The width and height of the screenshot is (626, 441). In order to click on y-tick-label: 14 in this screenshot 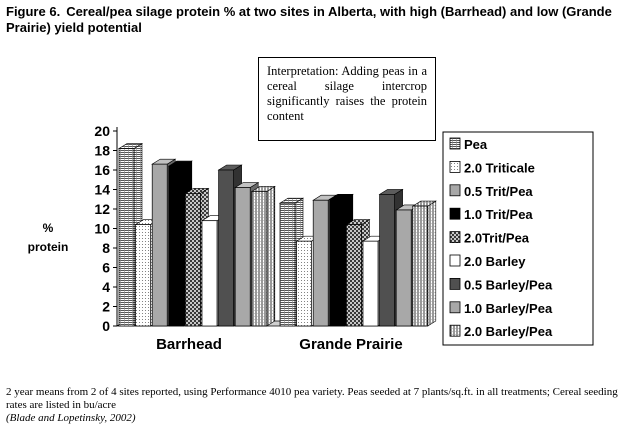, I will do `click(102, 190)`.